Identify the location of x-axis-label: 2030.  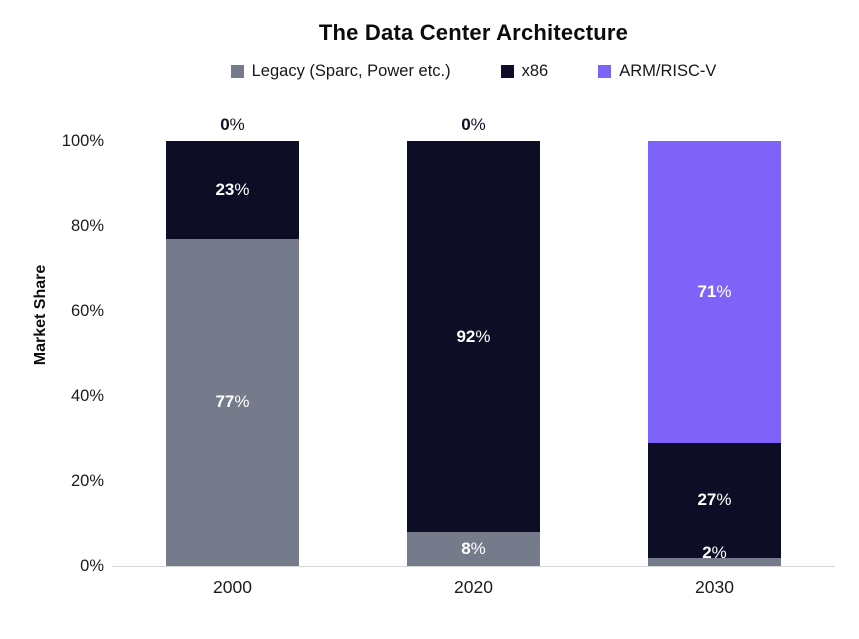
(714, 587).